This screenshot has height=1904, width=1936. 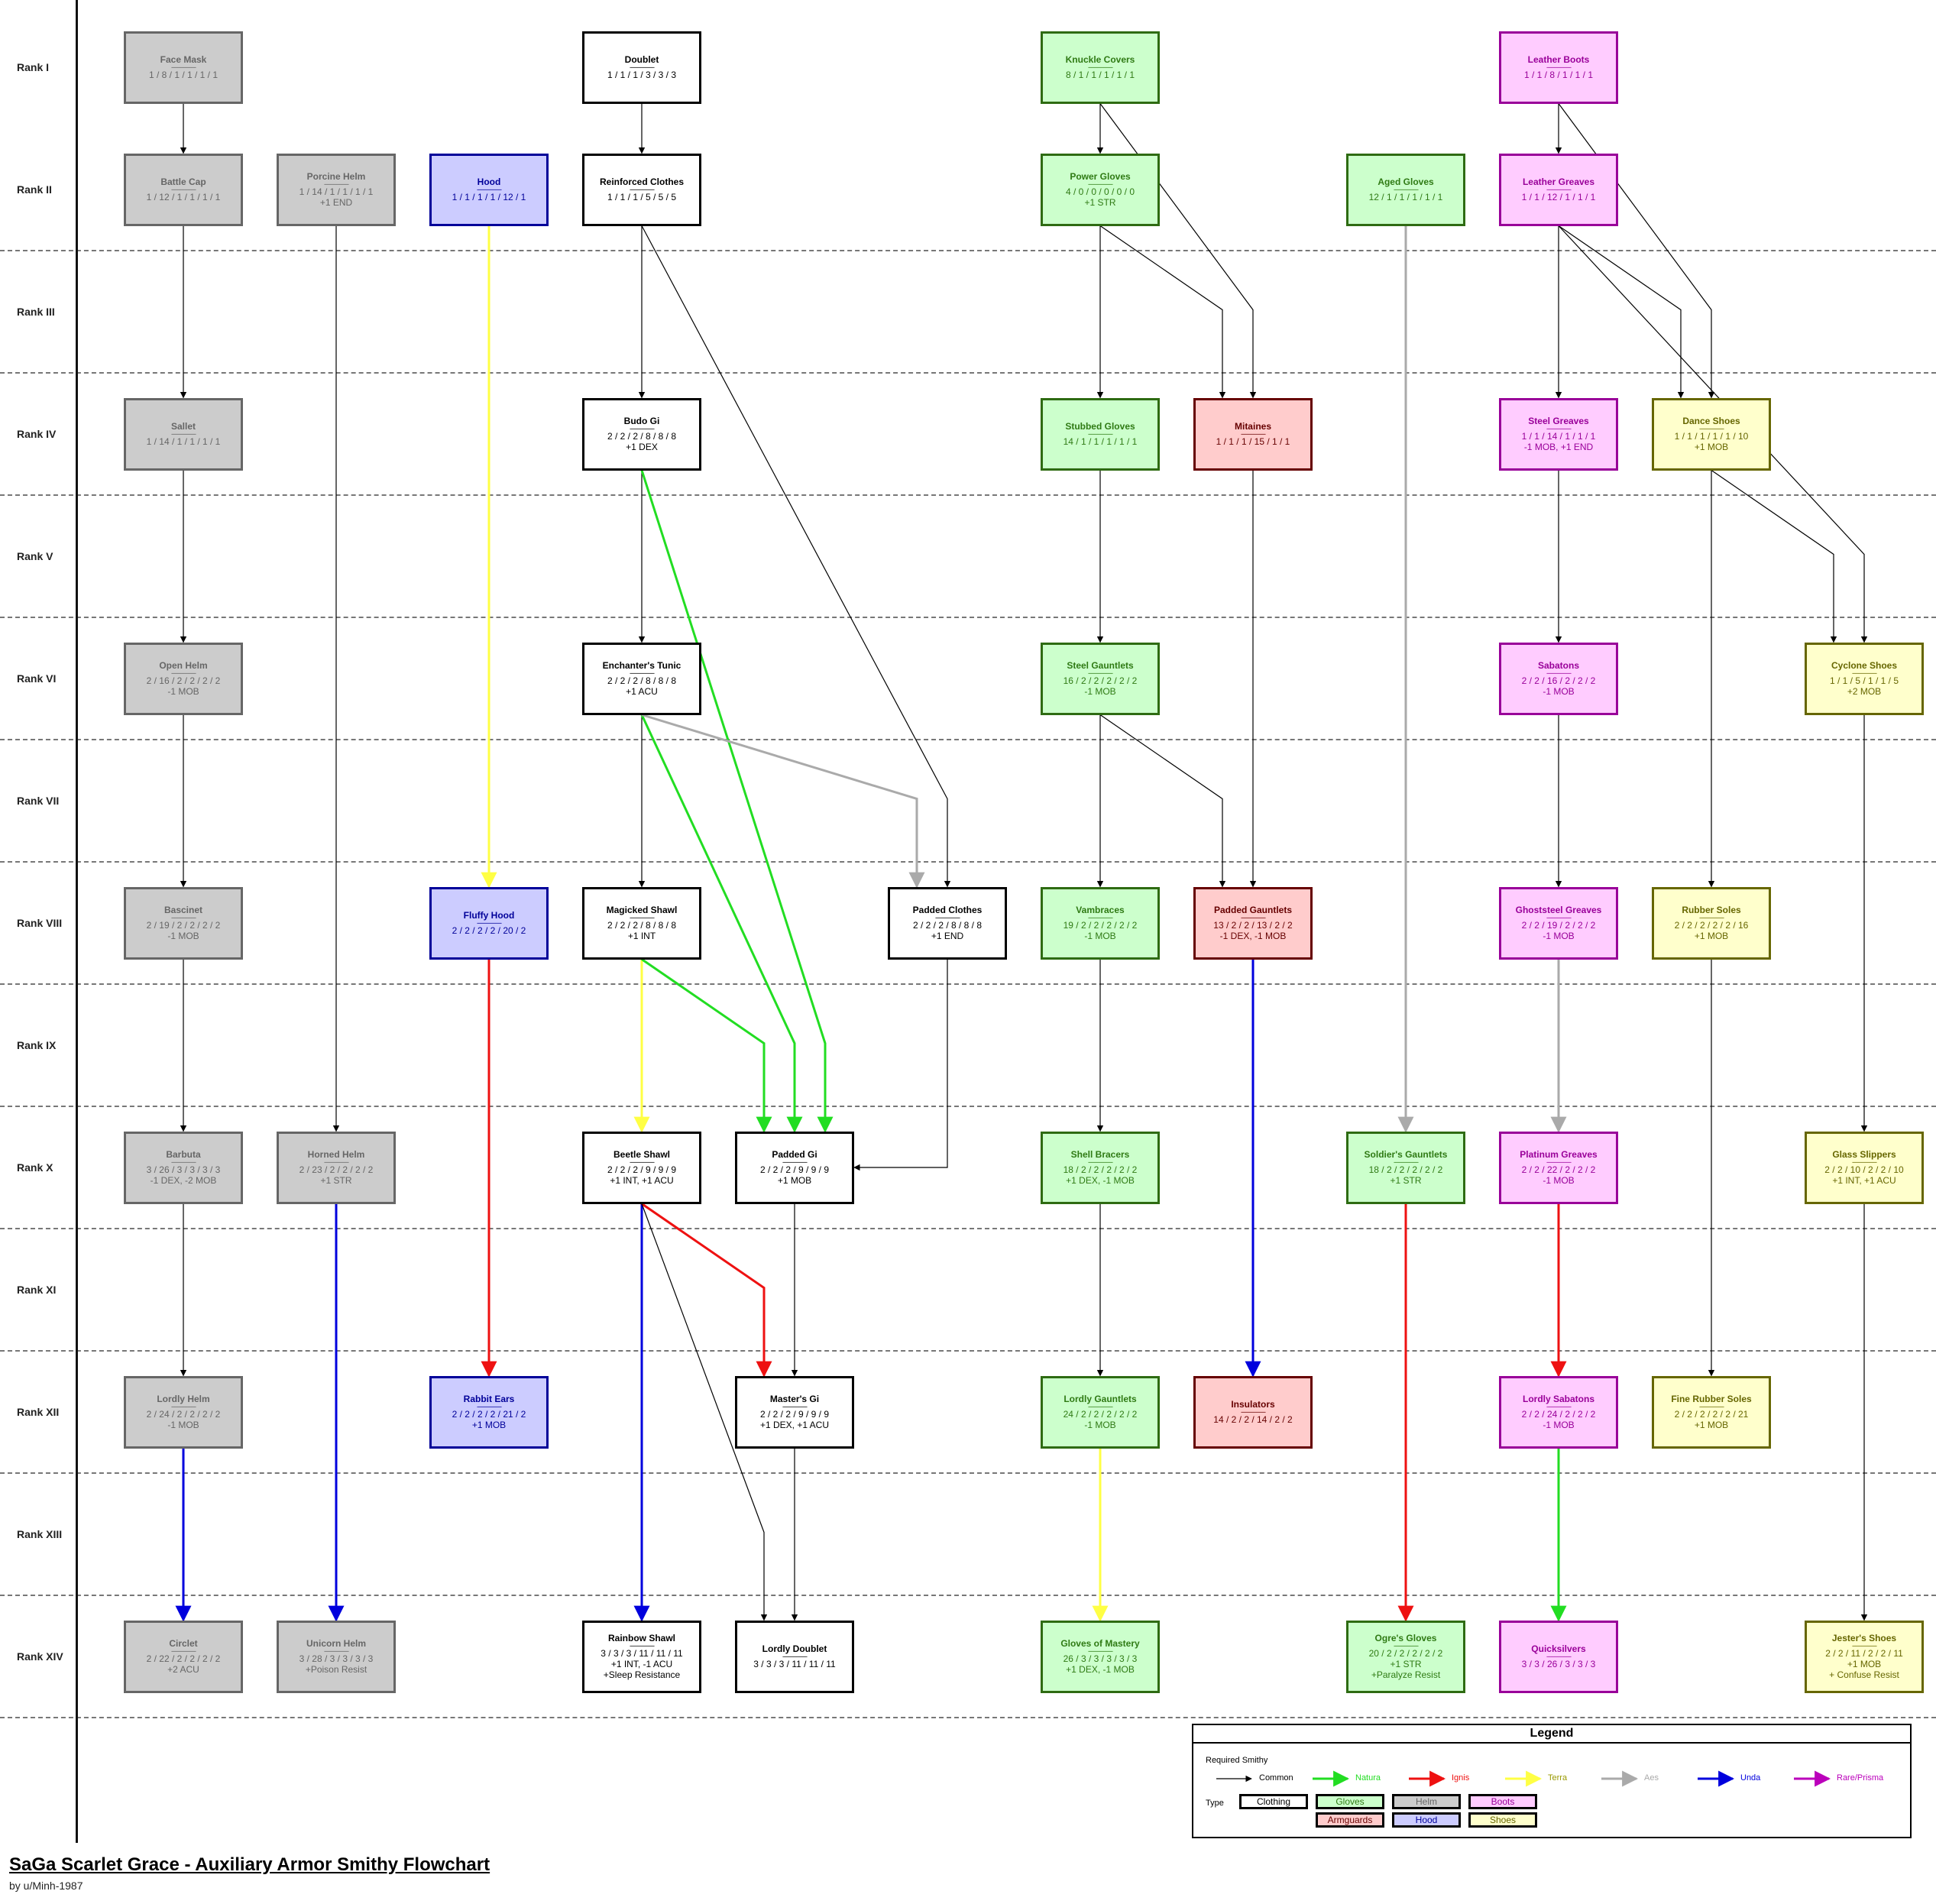 What do you see at coordinates (37, 1045) in the screenshot?
I see `rank-label: Rank IX` at bounding box center [37, 1045].